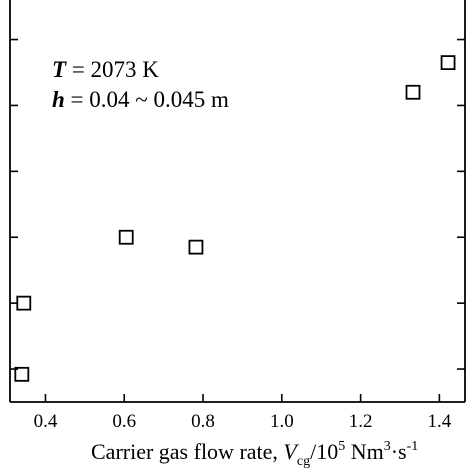  I want to click on x-axis-title-tail: ·s, so click(399, 451).